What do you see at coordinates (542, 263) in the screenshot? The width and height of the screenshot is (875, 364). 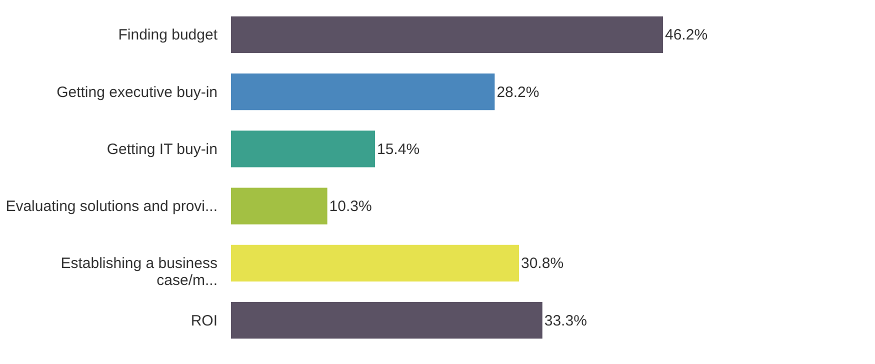 I see `data-label: 30.8%` at bounding box center [542, 263].